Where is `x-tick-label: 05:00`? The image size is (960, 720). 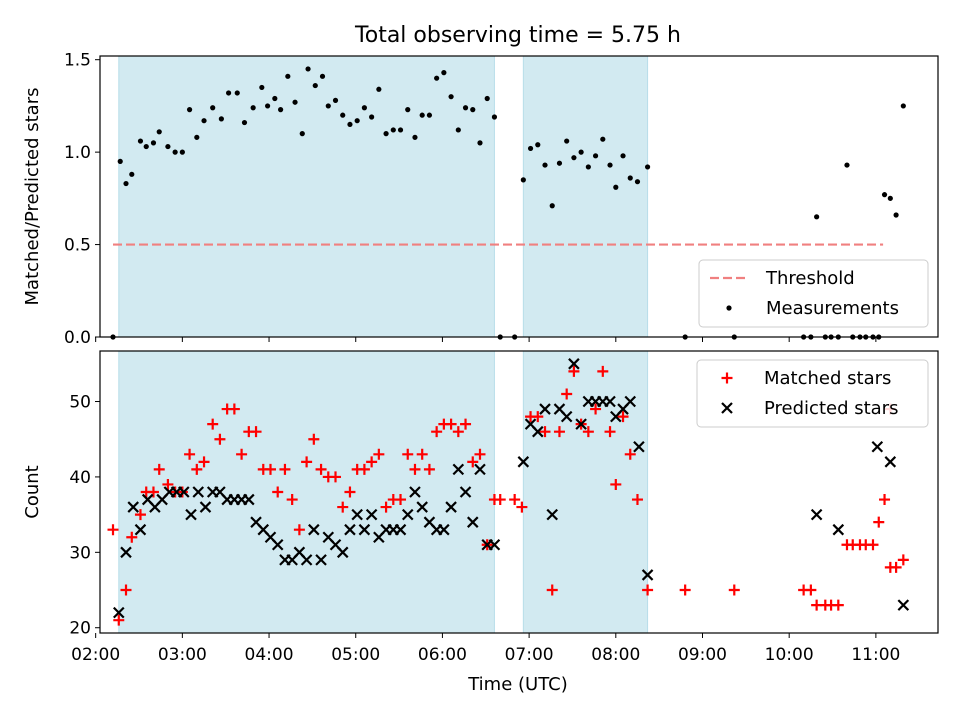 x-tick-label: 05:00 is located at coordinates (355, 655).